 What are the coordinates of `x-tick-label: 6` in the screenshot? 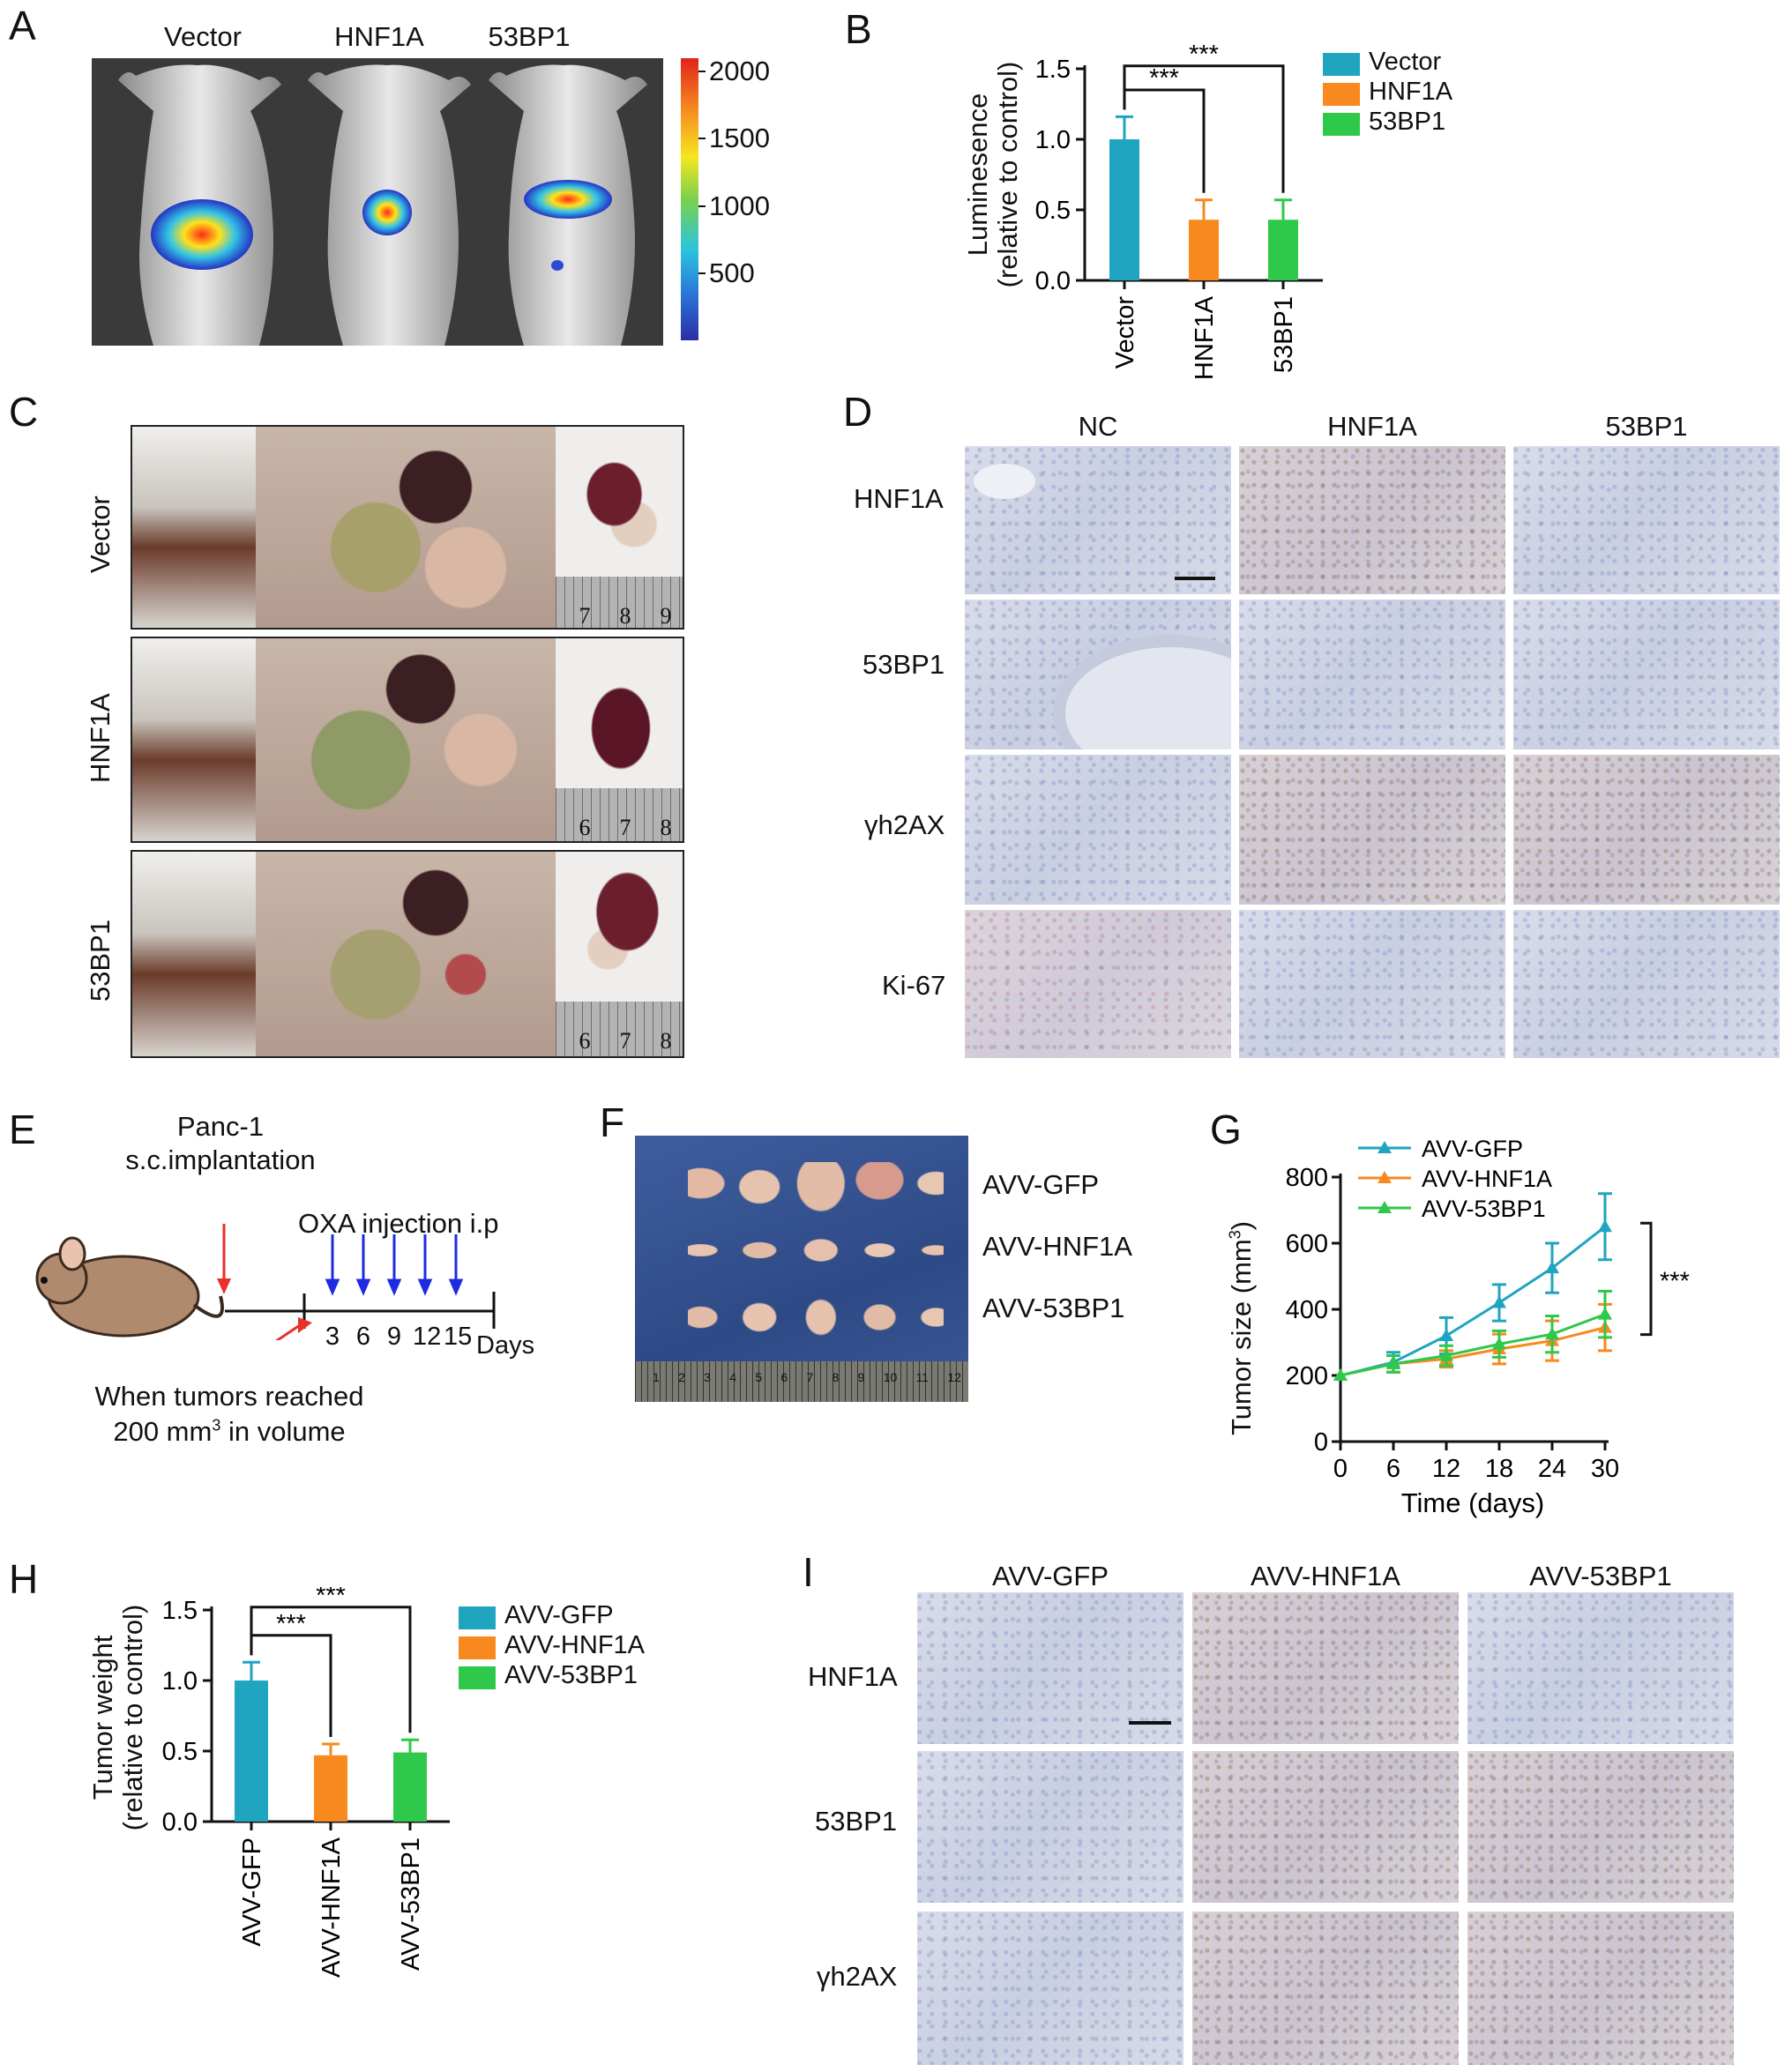 It's located at (1393, 1469).